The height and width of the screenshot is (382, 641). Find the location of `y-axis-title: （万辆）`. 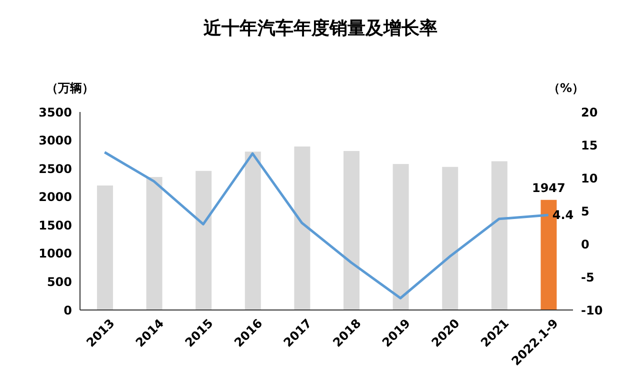

y-axis-title: （万辆） is located at coordinates (70, 88).